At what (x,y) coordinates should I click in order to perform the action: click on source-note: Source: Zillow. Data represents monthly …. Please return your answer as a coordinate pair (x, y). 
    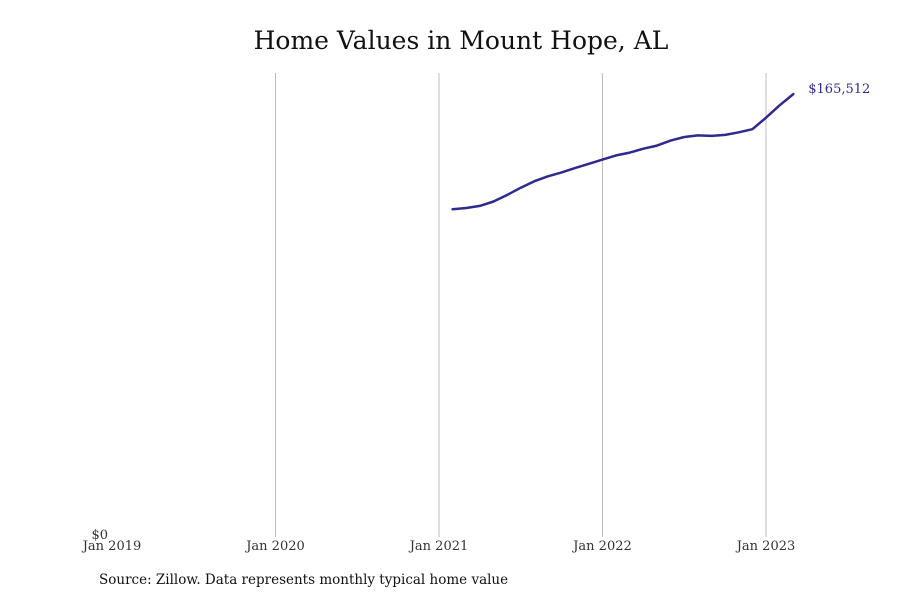
    Looking at the image, I should click on (304, 580).